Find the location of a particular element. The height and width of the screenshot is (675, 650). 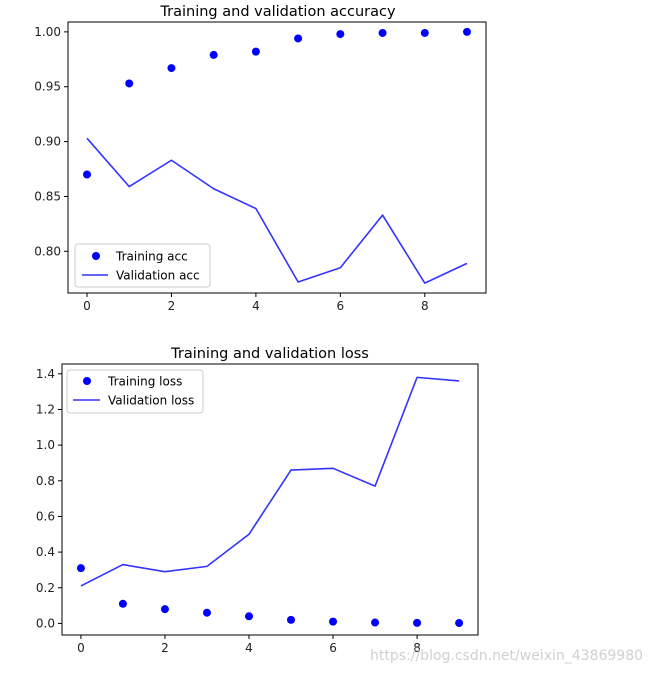

chart-title: Training and validation loss is located at coordinates (269, 354).